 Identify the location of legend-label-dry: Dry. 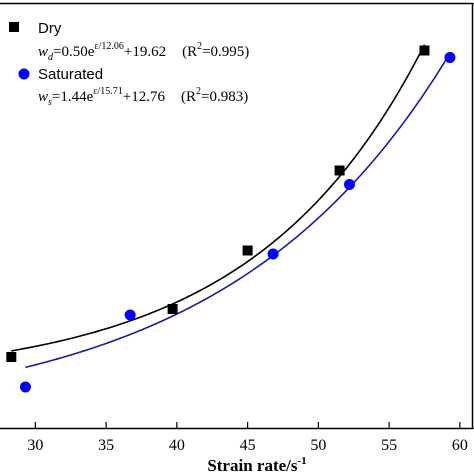
(50, 28).